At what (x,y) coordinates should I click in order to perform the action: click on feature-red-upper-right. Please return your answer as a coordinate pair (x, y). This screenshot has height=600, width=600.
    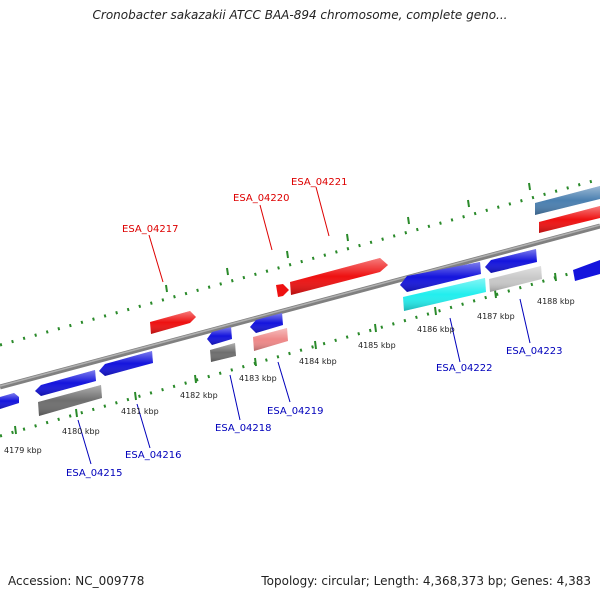
    Looking at the image, I should click on (569, 219).